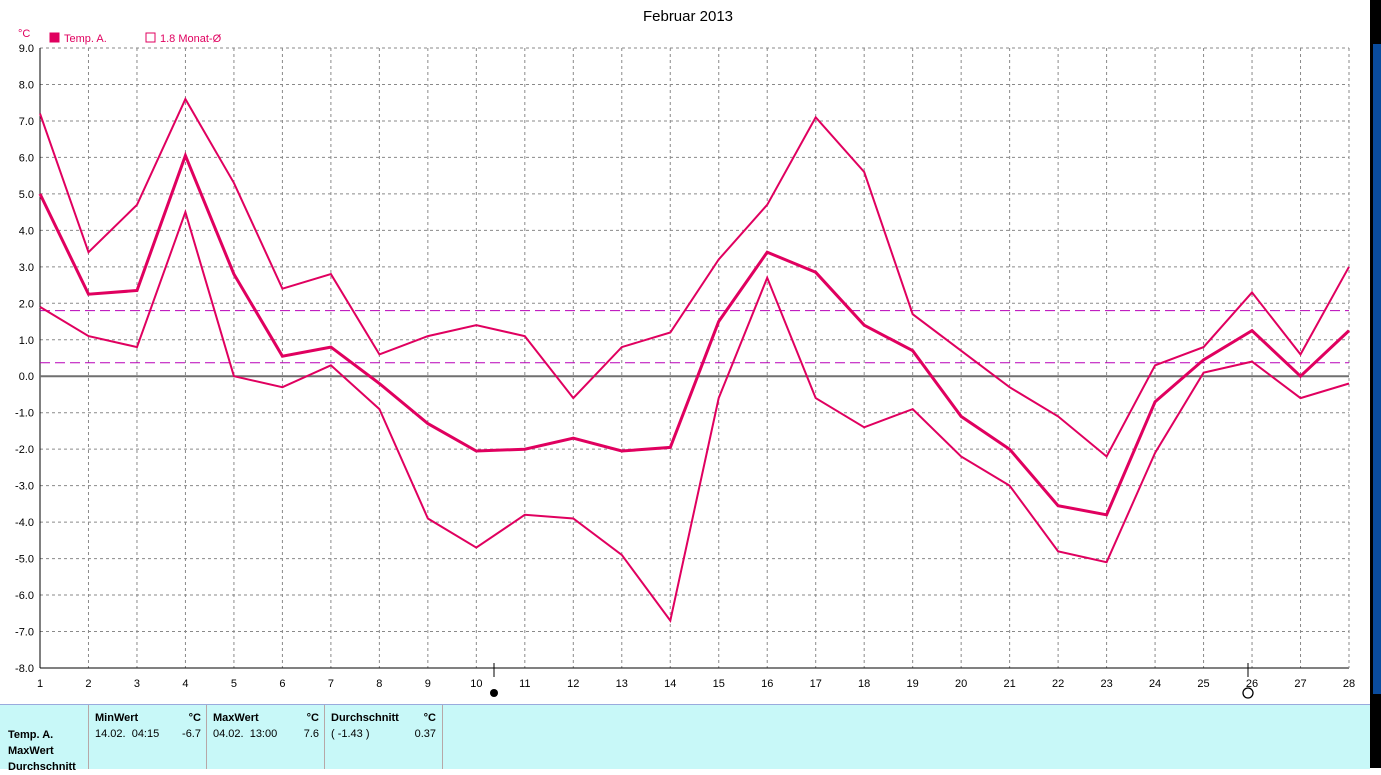 Image resolution: width=1381 pixels, height=775 pixels. What do you see at coordinates (365, 718) in the screenshot?
I see `avg-header: Durchschnitt` at bounding box center [365, 718].